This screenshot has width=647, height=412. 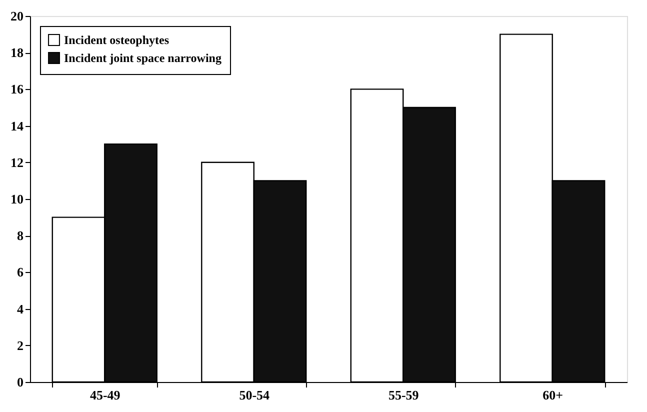 I want to click on y-tick-label: 6, so click(x=20, y=272).